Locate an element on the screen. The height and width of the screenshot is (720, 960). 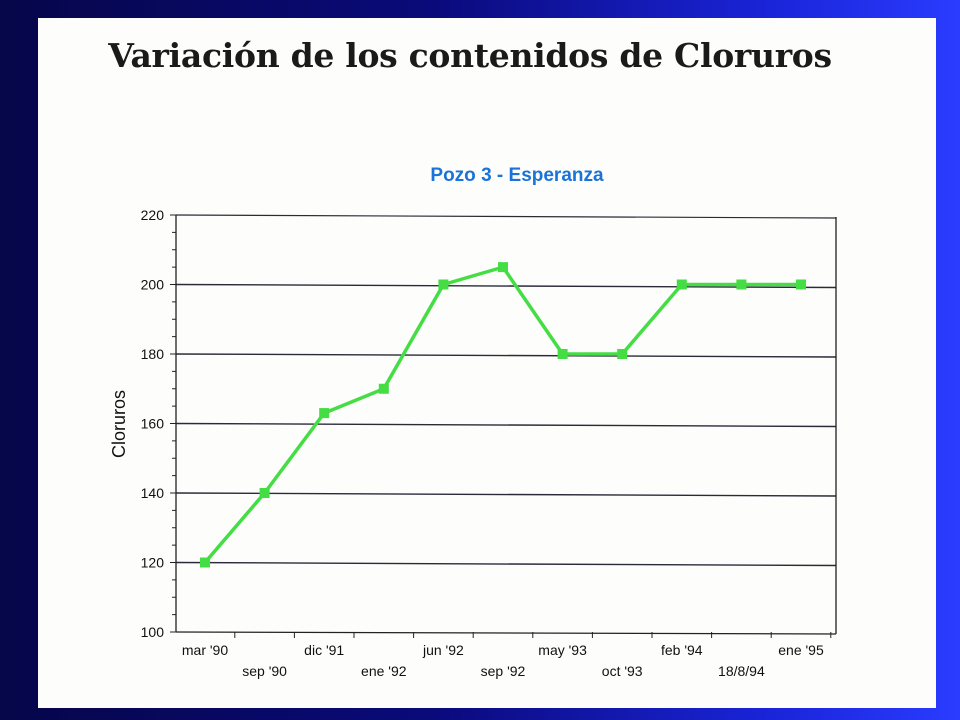
x-tick-label: feb '94 is located at coordinates (682, 650).